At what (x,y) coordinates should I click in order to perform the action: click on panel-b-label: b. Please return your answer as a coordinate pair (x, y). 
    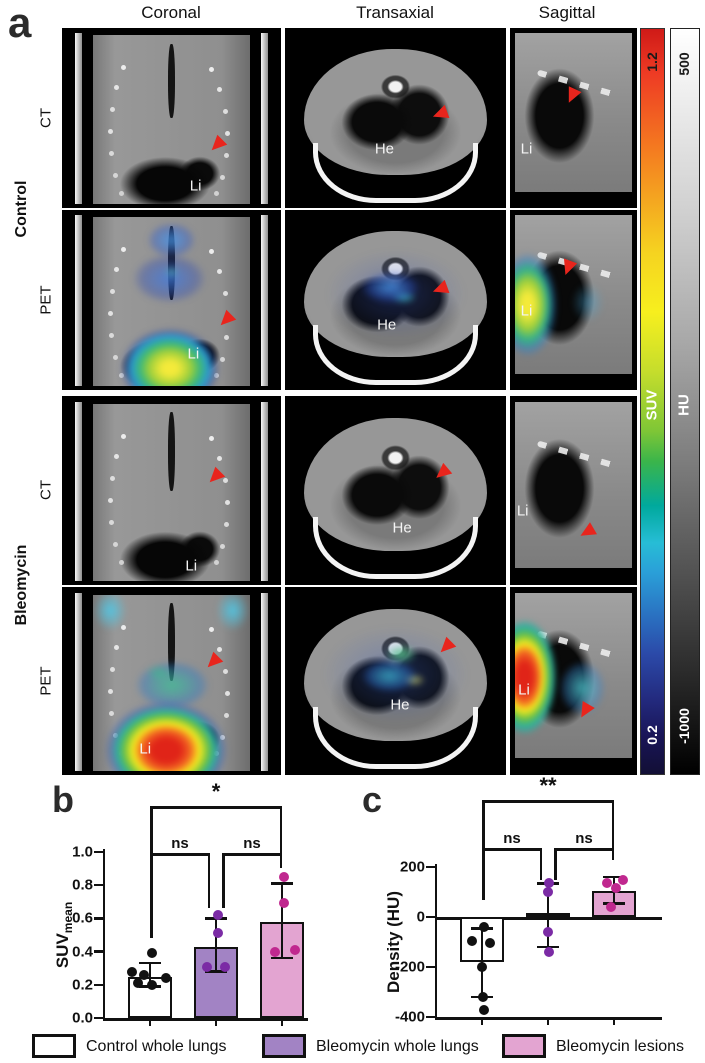
    Looking at the image, I should click on (63, 799).